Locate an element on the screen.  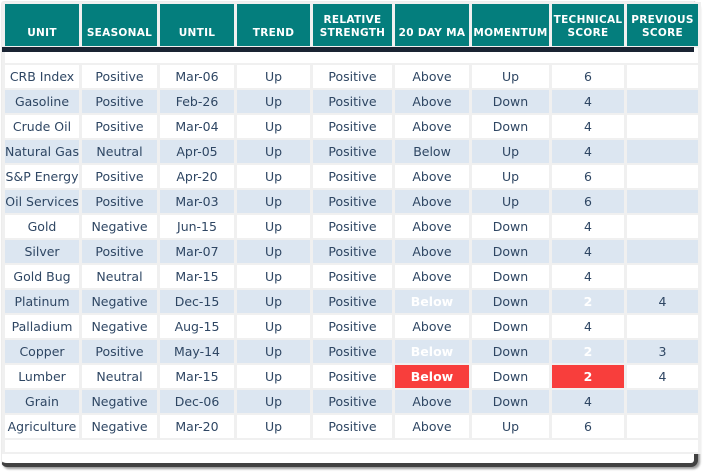
cell-until: Aug-15 is located at coordinates (197, 326).